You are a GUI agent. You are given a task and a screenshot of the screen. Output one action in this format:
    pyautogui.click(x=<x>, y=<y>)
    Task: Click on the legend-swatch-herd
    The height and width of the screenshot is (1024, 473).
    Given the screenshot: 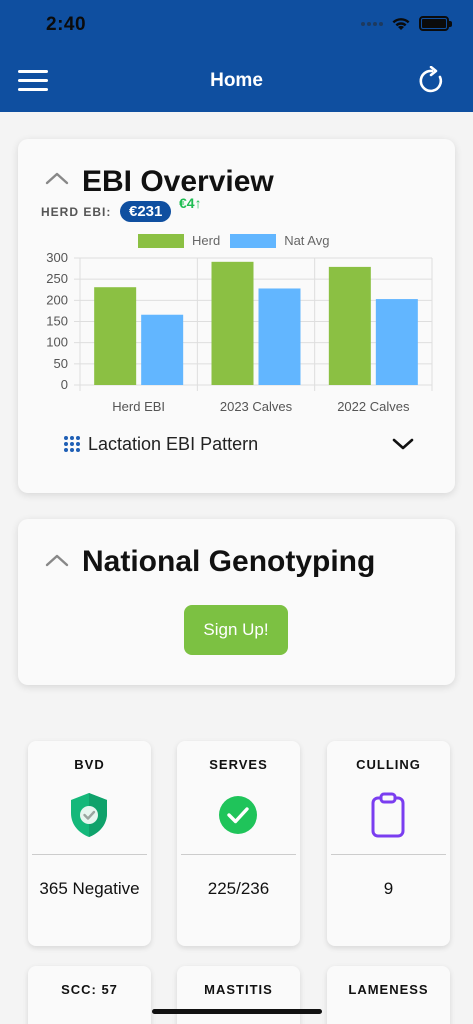 What is the action you would take?
    pyautogui.click(x=161, y=240)
    